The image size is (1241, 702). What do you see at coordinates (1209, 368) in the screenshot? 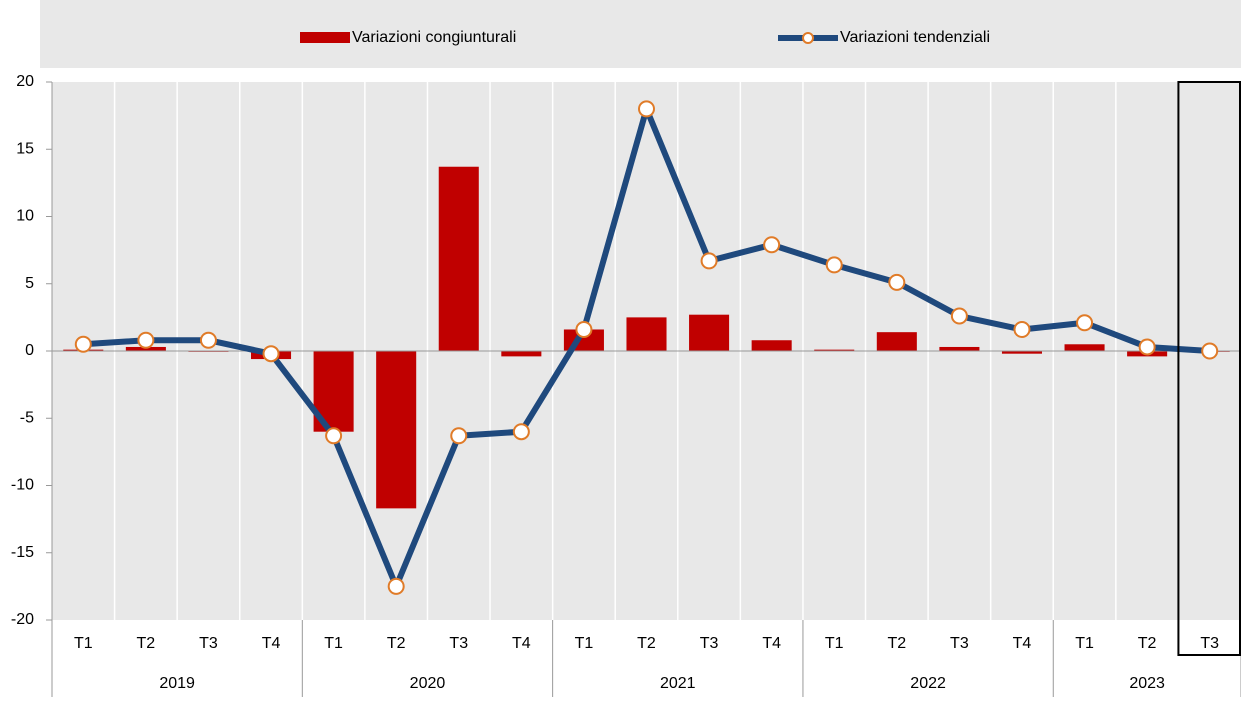
I see `highlight-box` at bounding box center [1209, 368].